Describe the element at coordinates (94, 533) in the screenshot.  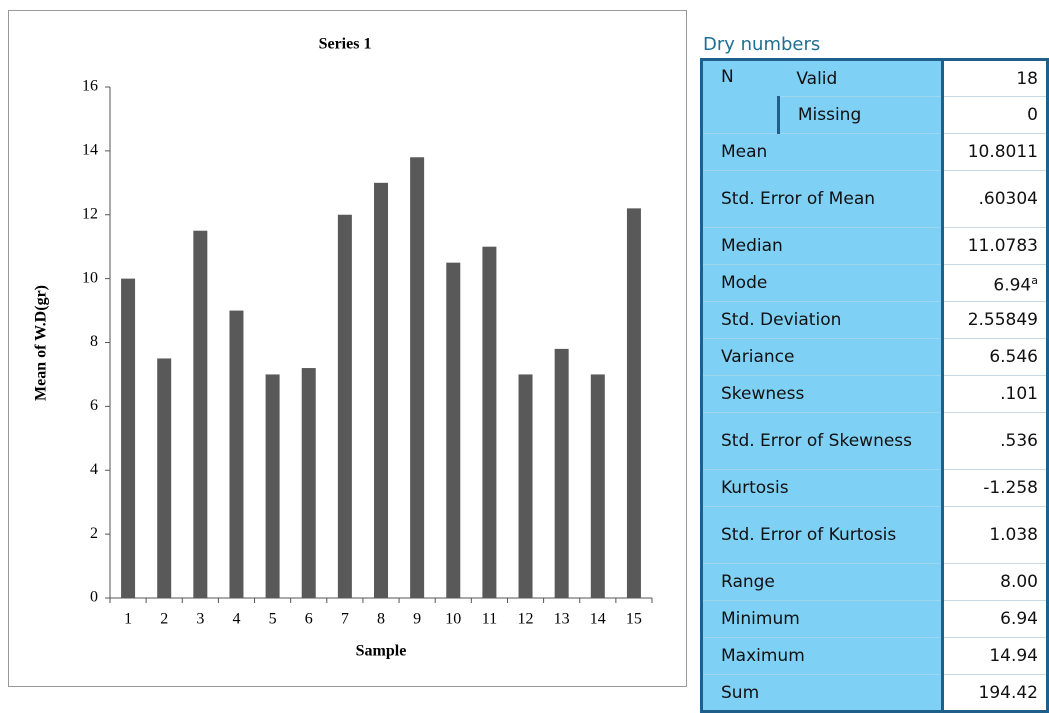
I see `y-tick-label: 2` at that location.